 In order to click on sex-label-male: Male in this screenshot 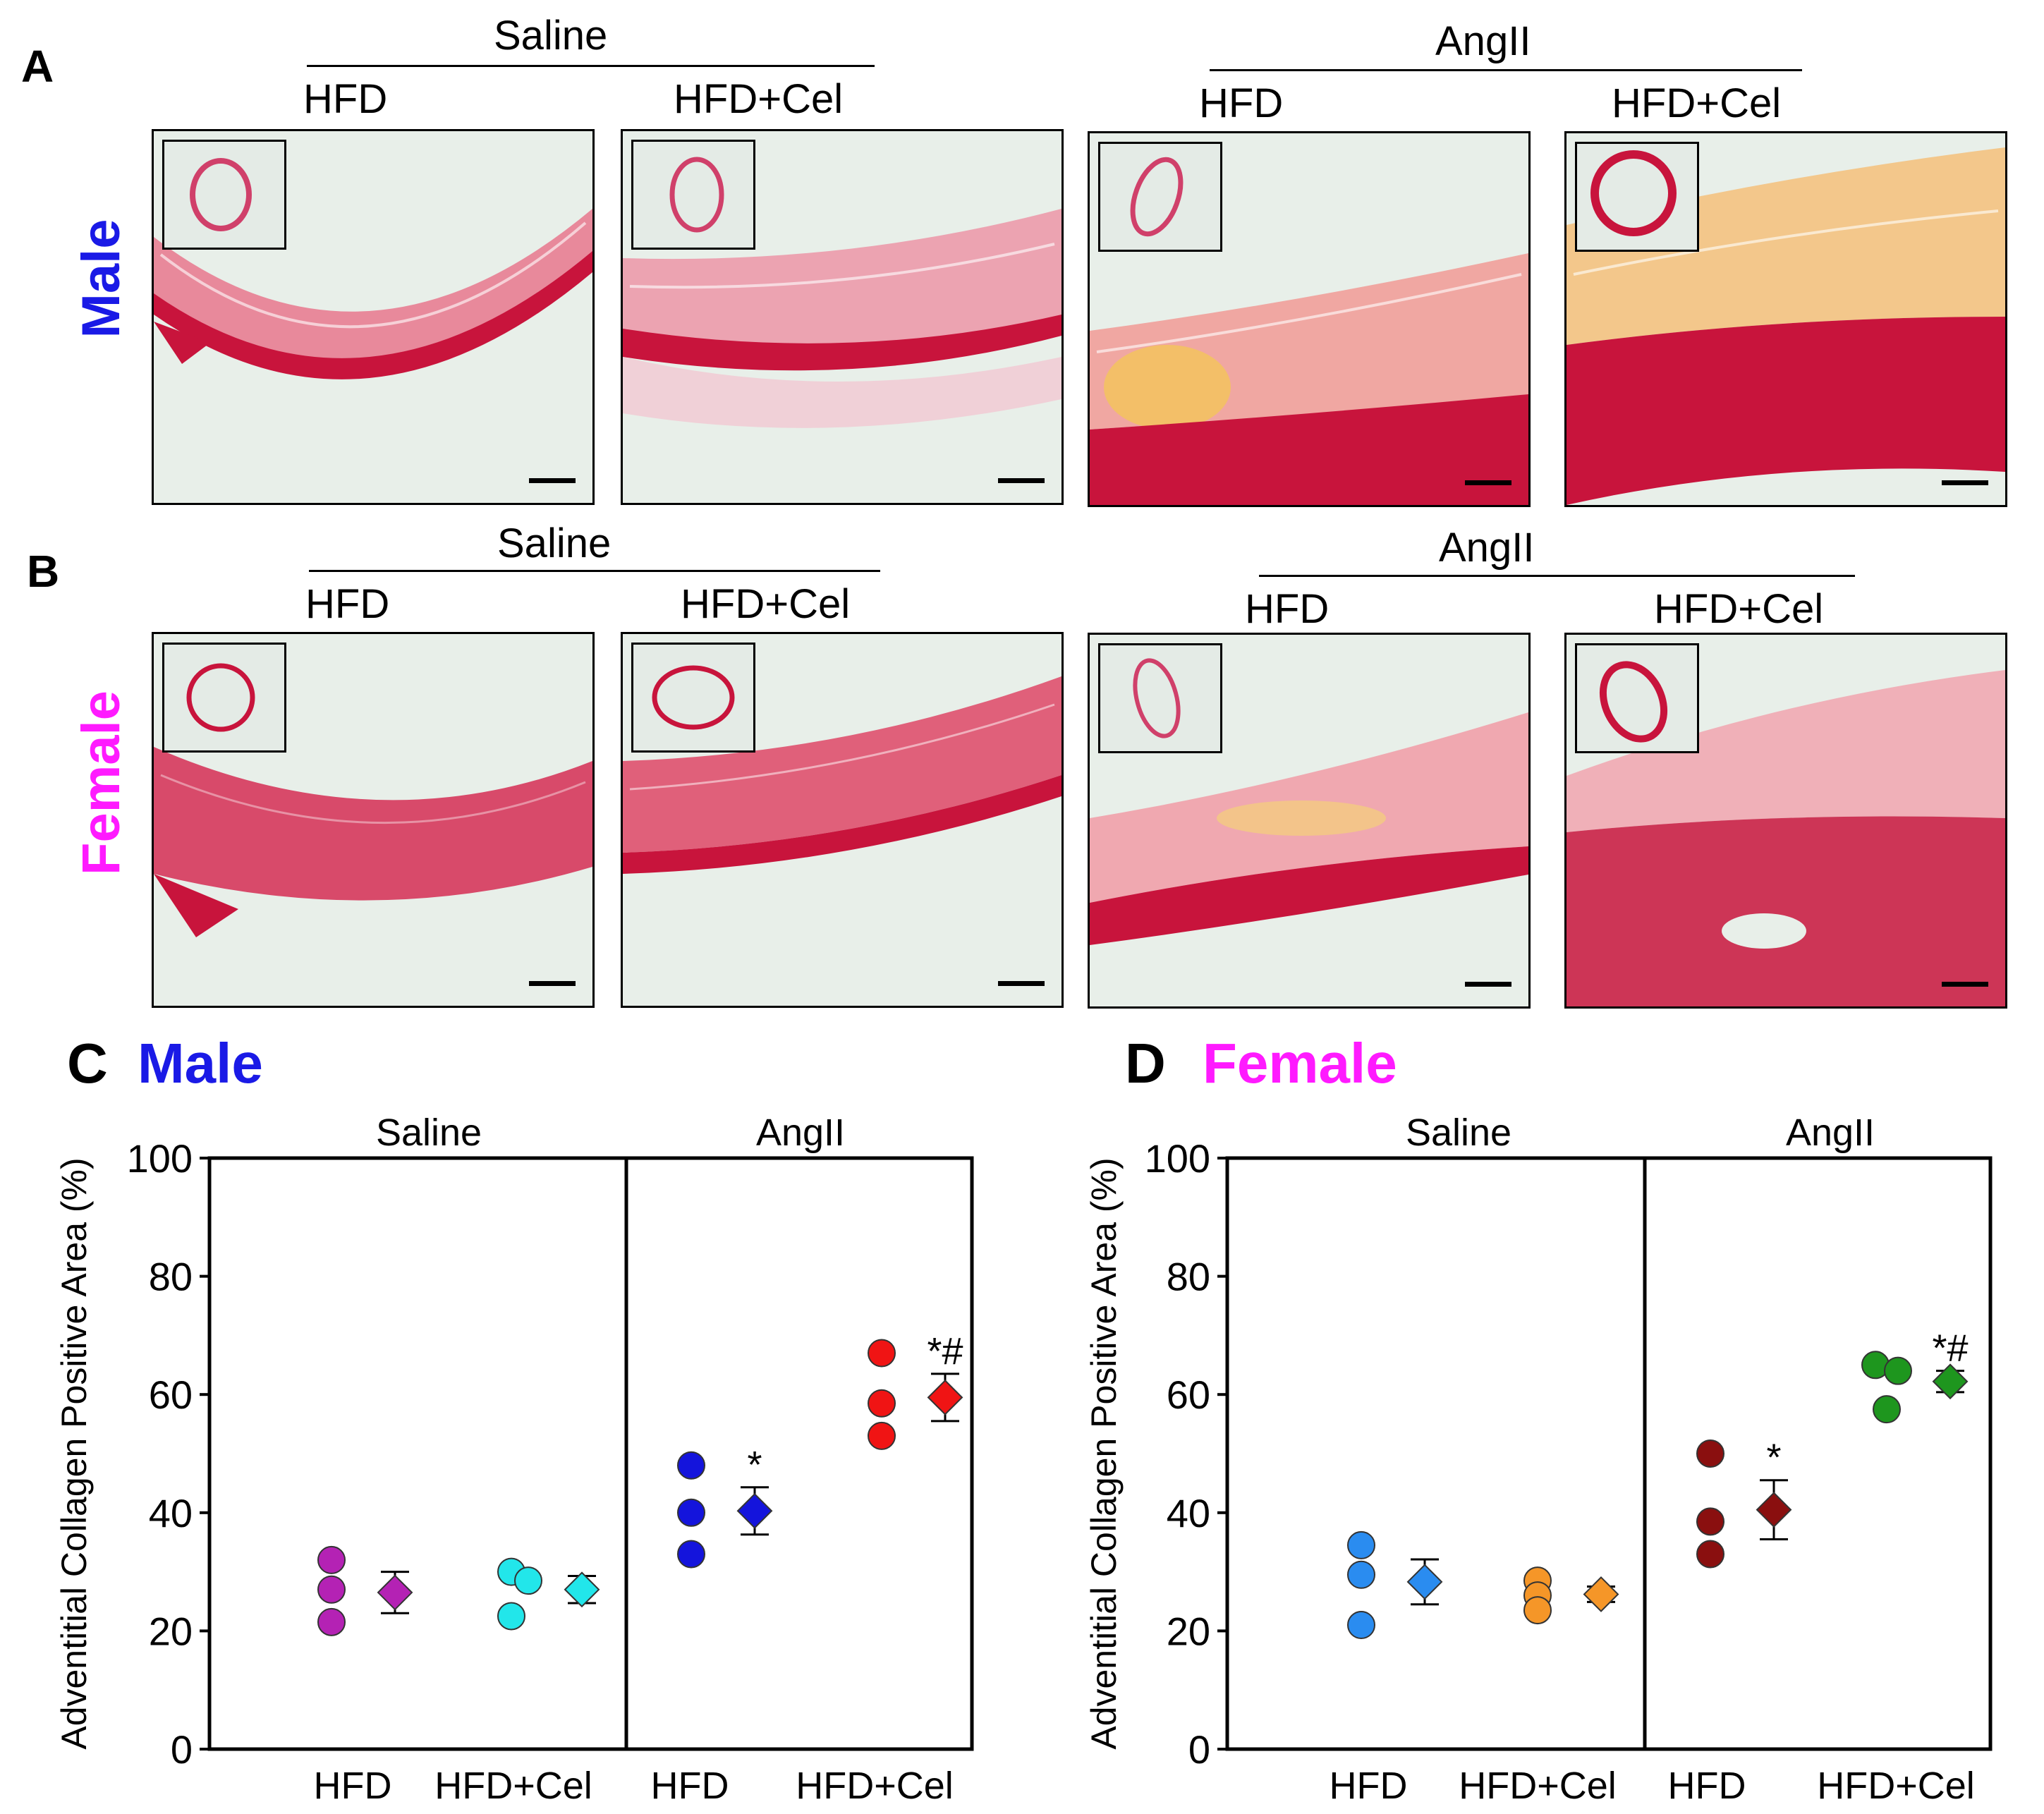, I will do `click(101, 279)`.